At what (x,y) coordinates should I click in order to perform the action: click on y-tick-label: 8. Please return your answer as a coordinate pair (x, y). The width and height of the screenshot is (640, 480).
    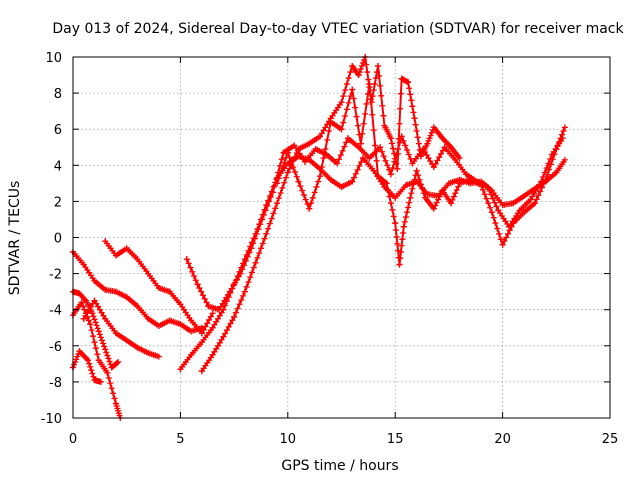
    Looking at the image, I should click on (58, 94).